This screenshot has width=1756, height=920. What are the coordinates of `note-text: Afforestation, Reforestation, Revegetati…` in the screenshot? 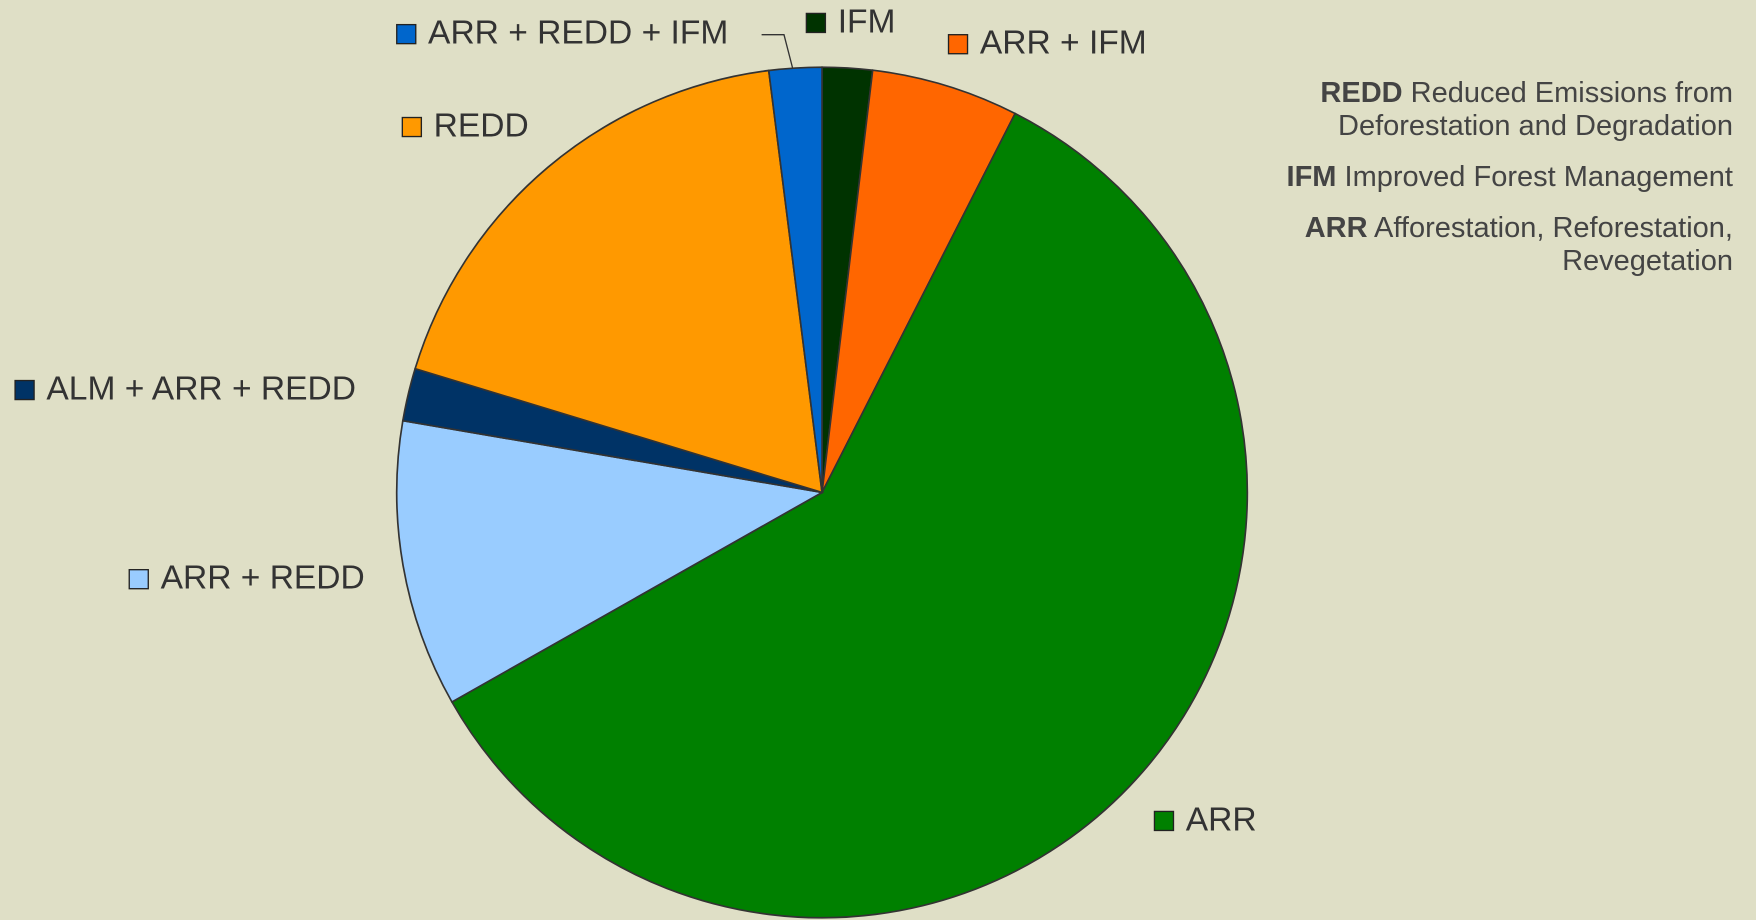 It's located at (1553, 244).